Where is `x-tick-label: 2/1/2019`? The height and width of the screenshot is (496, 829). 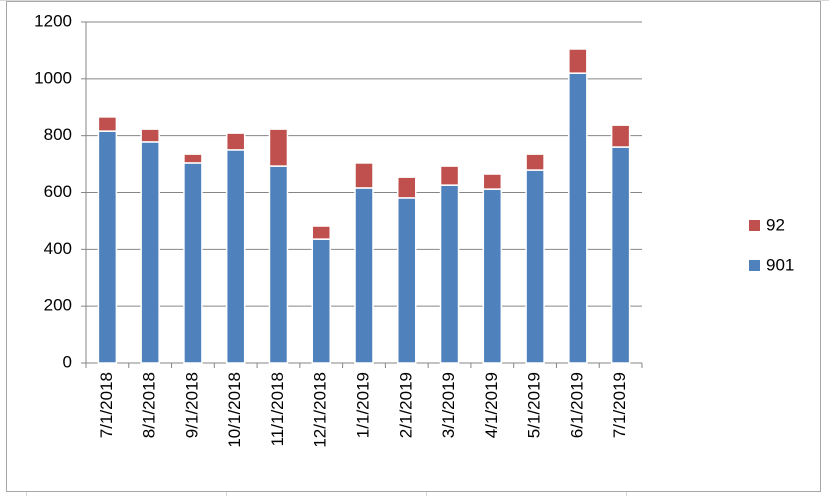
x-tick-label: 2/1/2019 is located at coordinates (405, 405).